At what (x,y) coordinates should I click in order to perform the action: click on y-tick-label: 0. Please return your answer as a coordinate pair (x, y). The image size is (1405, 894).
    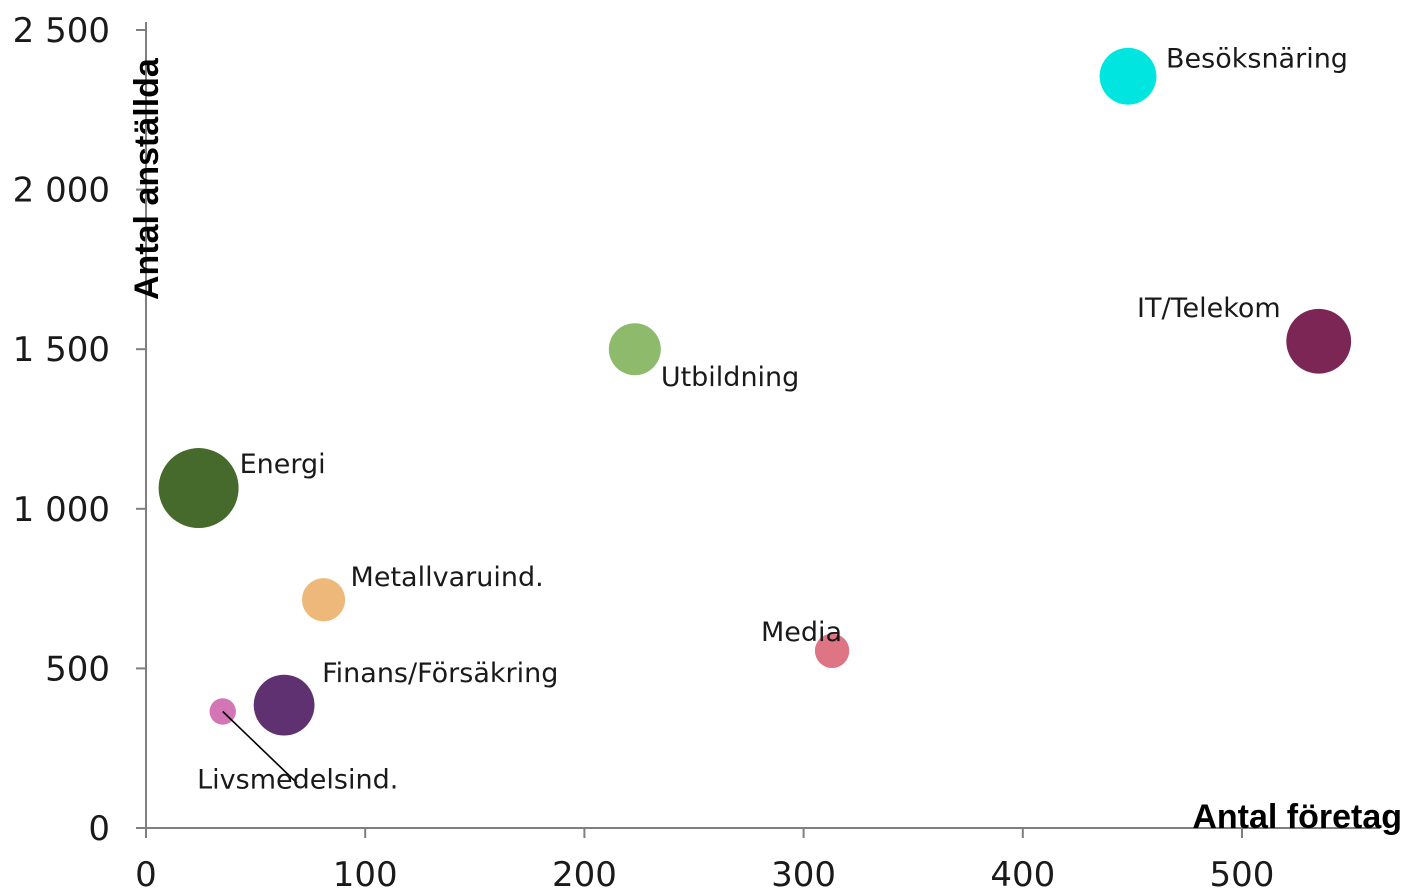
    Looking at the image, I should click on (99, 829).